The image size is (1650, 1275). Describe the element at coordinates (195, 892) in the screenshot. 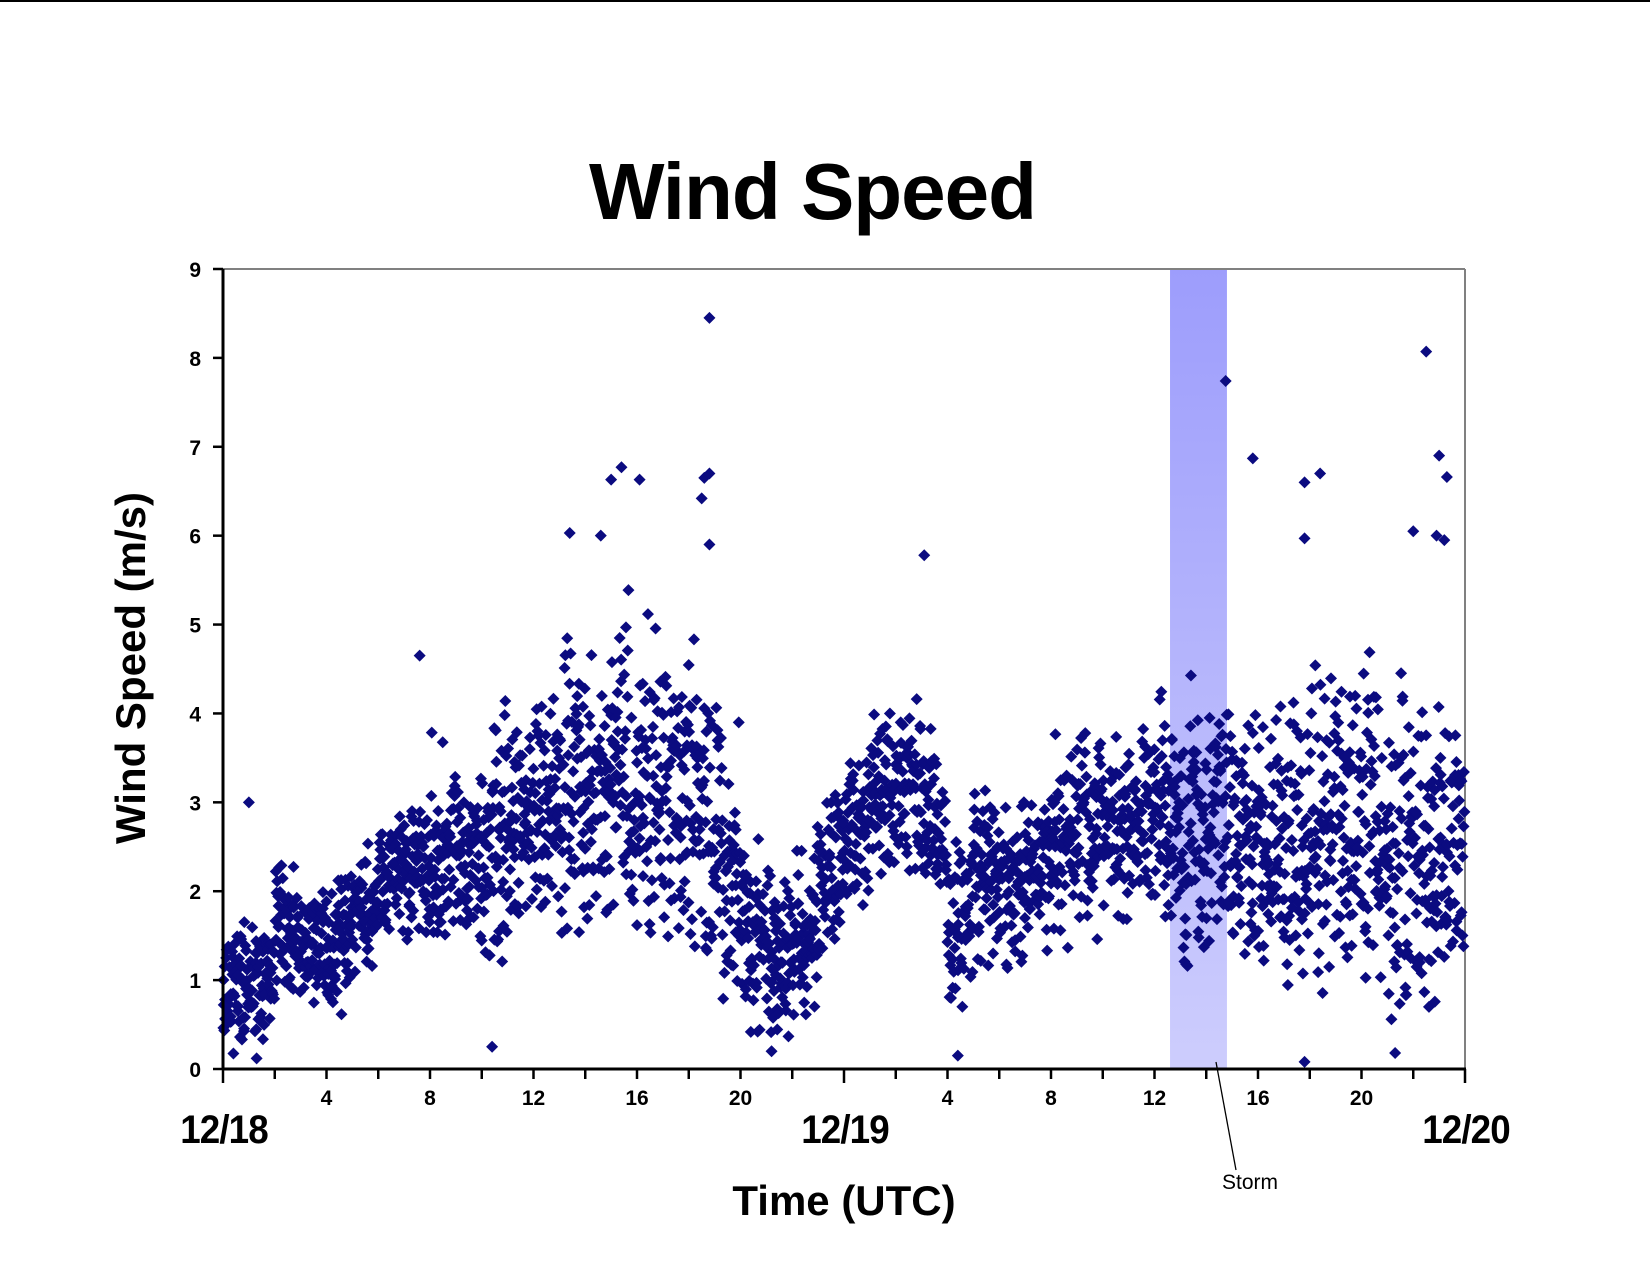

I see `y-tick-label: 2` at that location.